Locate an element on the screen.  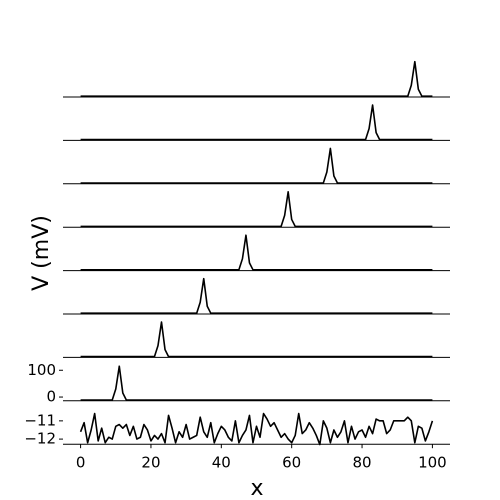
x-tick-label: 40 is located at coordinates (221, 463).